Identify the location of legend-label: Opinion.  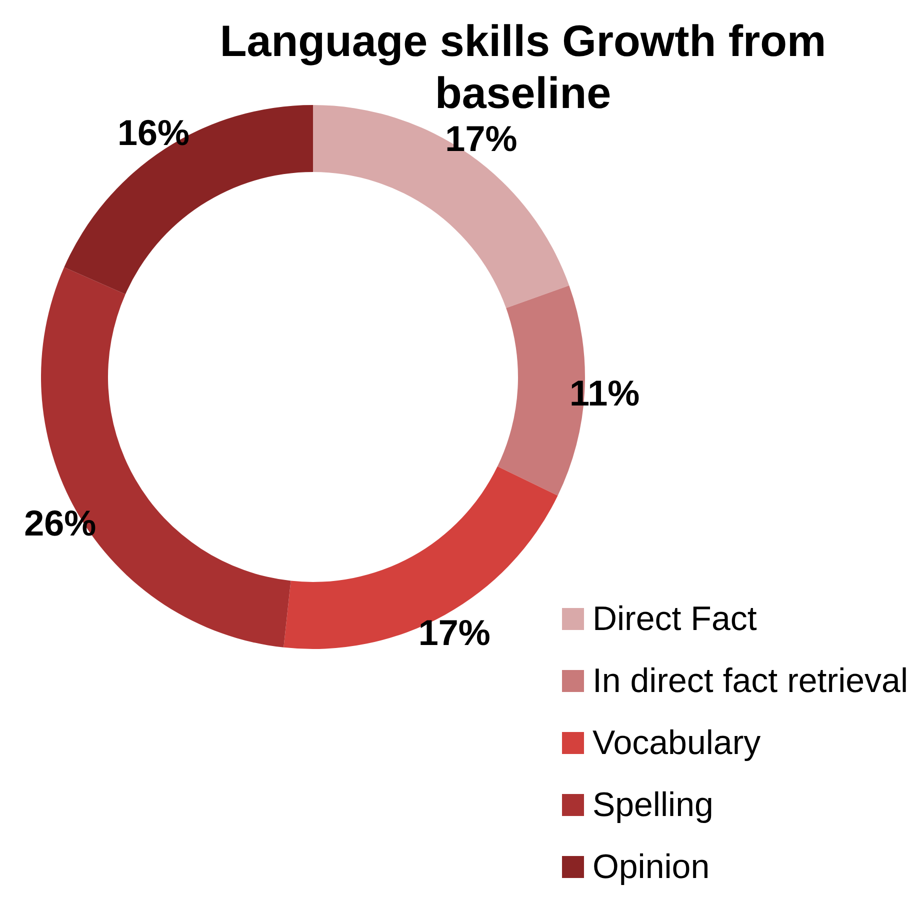
(651, 867).